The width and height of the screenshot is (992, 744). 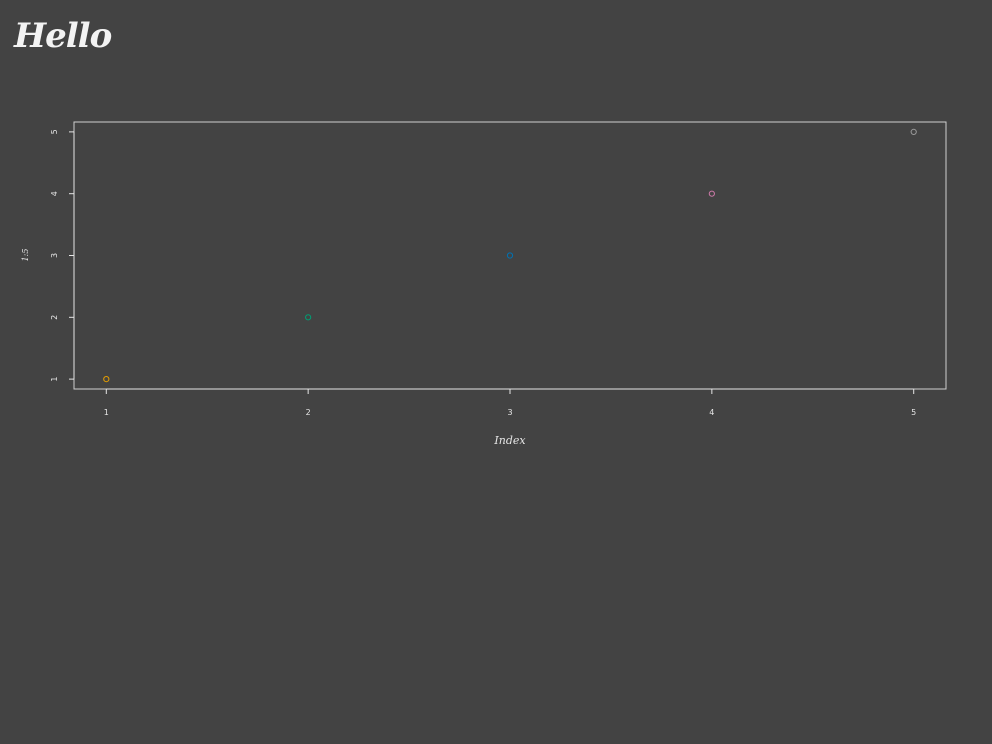 I want to click on y-tick-label: 5, so click(x=54, y=131).